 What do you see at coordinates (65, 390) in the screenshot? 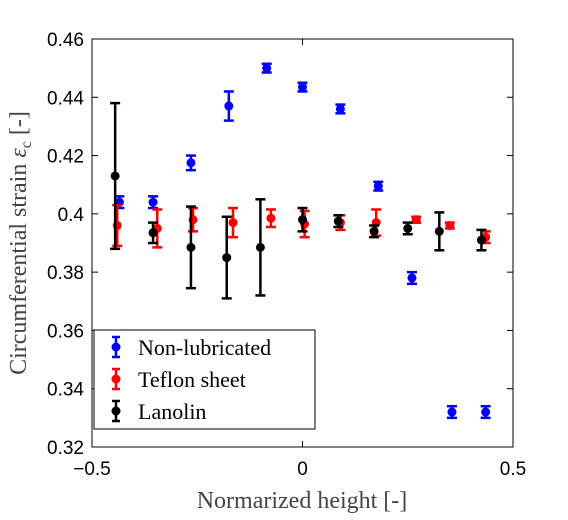
I see `y-tick-label: 0.34` at bounding box center [65, 390].